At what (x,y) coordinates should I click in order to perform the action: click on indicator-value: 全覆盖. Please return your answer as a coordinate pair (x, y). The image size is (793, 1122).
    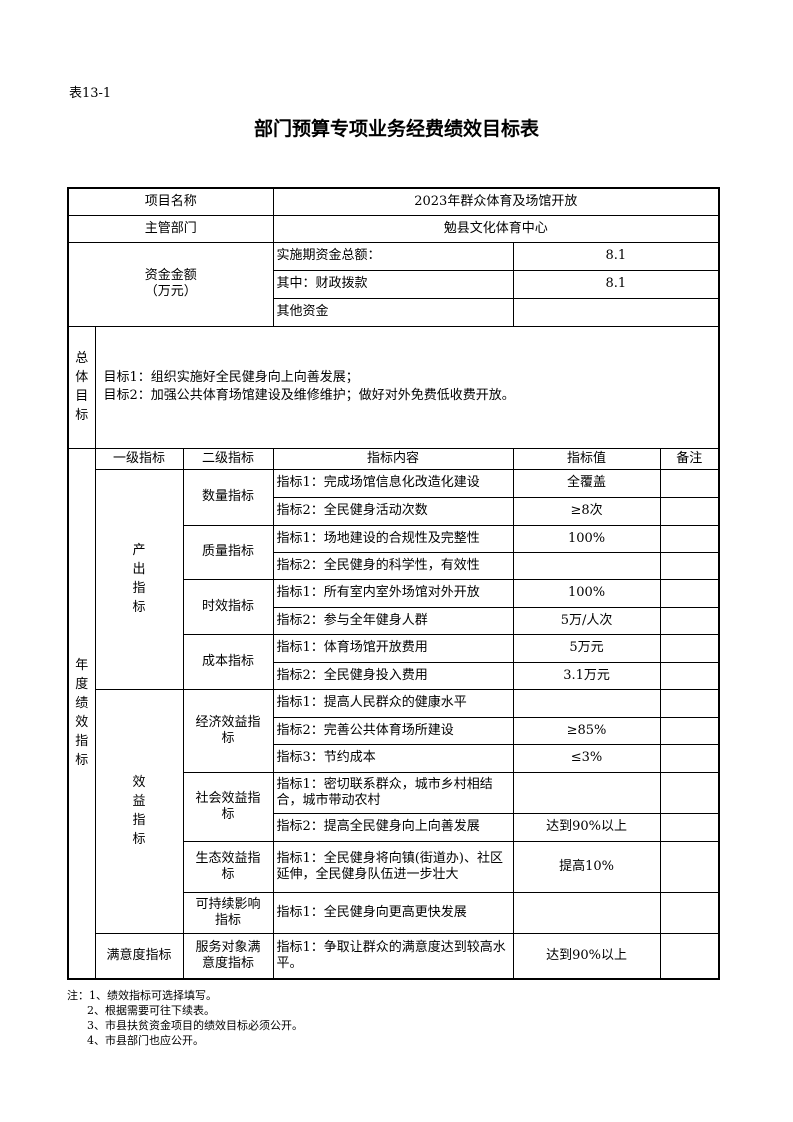
    Looking at the image, I should click on (586, 483).